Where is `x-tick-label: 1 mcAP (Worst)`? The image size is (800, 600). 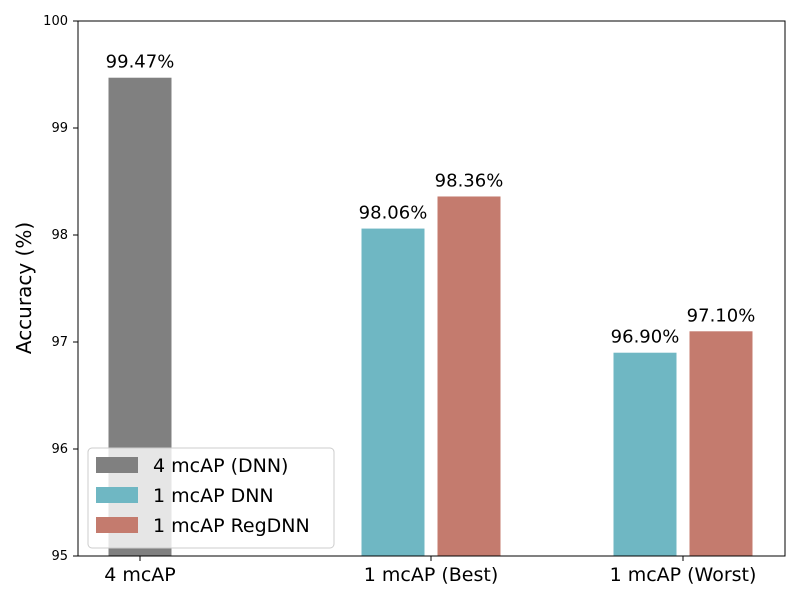 x-tick-label: 1 mcAP (Worst) is located at coordinates (683, 575).